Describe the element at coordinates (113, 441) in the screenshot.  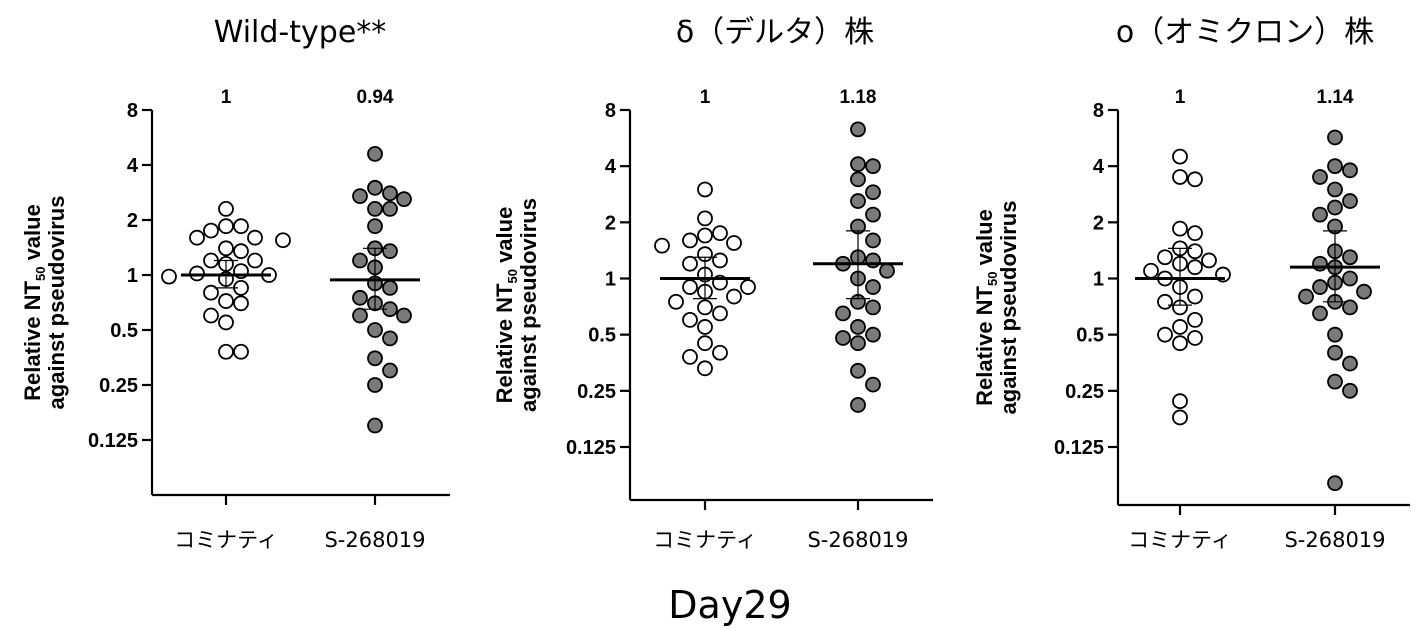
I see `y-tick-label: 0.125` at that location.